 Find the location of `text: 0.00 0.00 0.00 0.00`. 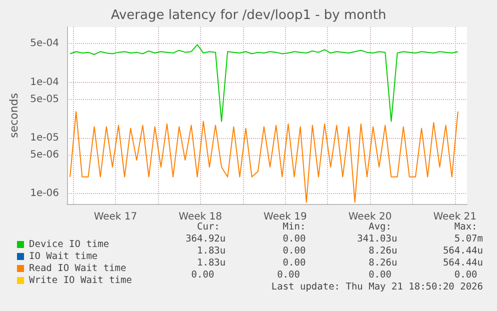

text: 0.00 0.00 0.00 0.00 is located at coordinates (337, 275).